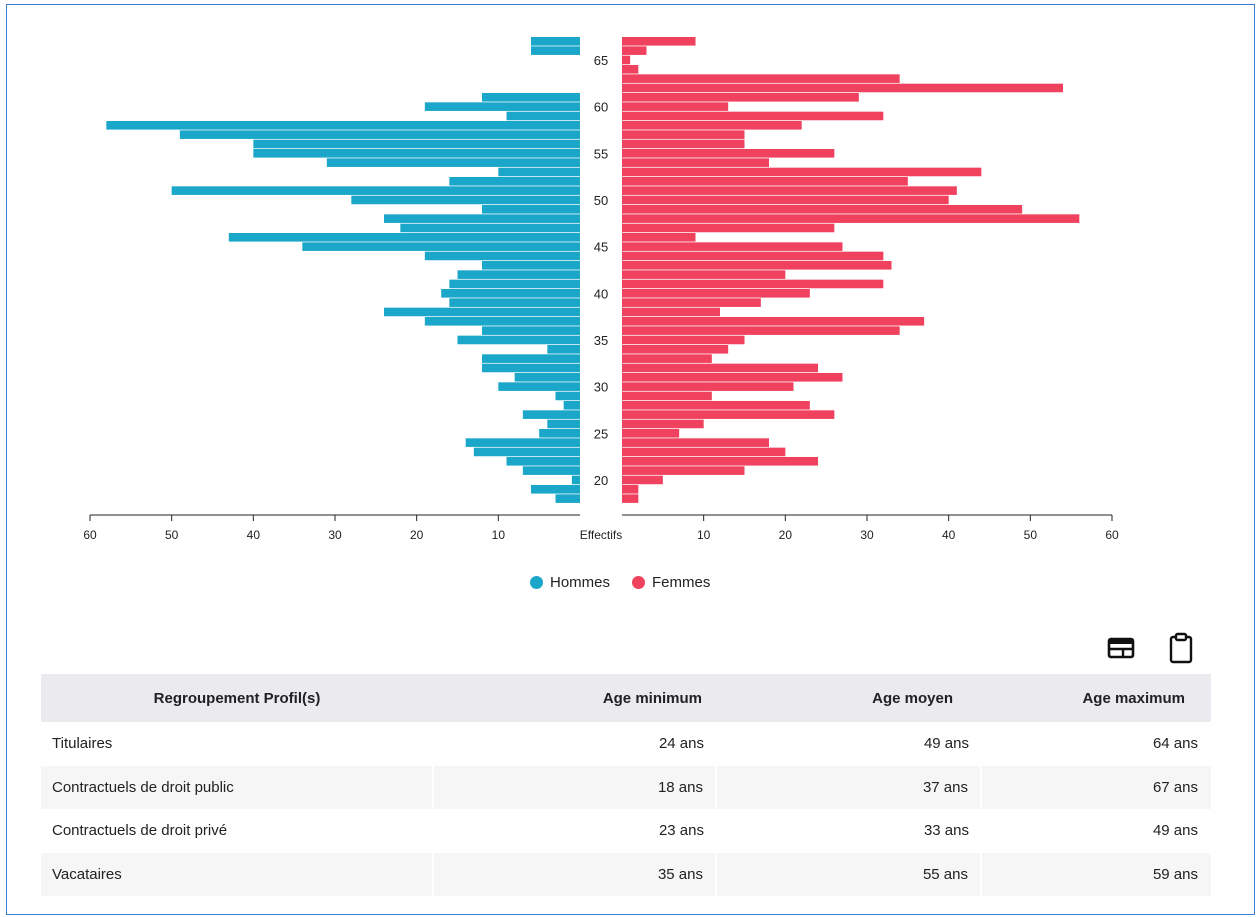 This screenshot has height=917, width=1257. I want to click on legend-item-hommes: Hommes, so click(570, 582).